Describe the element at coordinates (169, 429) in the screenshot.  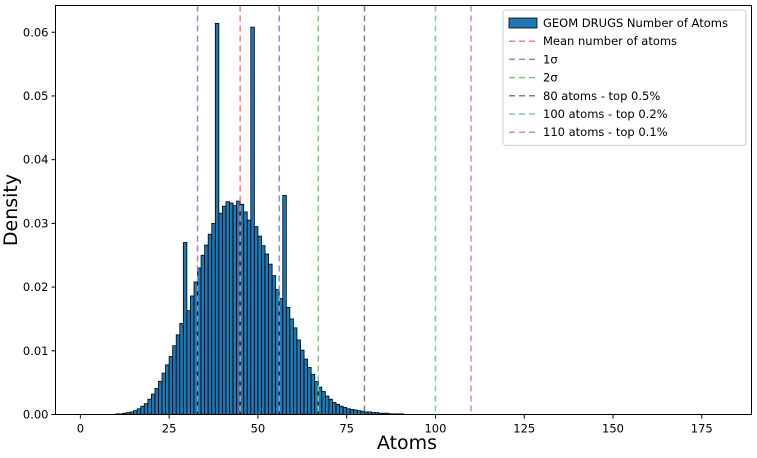
I see `x-tick-label: 25` at that location.